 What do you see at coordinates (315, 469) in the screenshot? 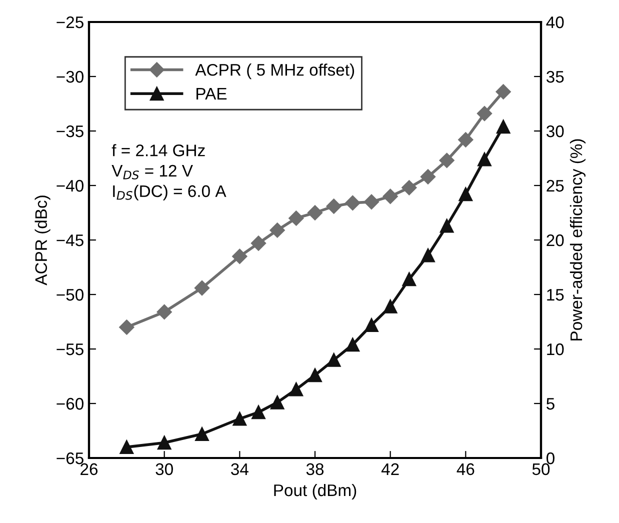
I see `x-tick-label: 38` at bounding box center [315, 469].